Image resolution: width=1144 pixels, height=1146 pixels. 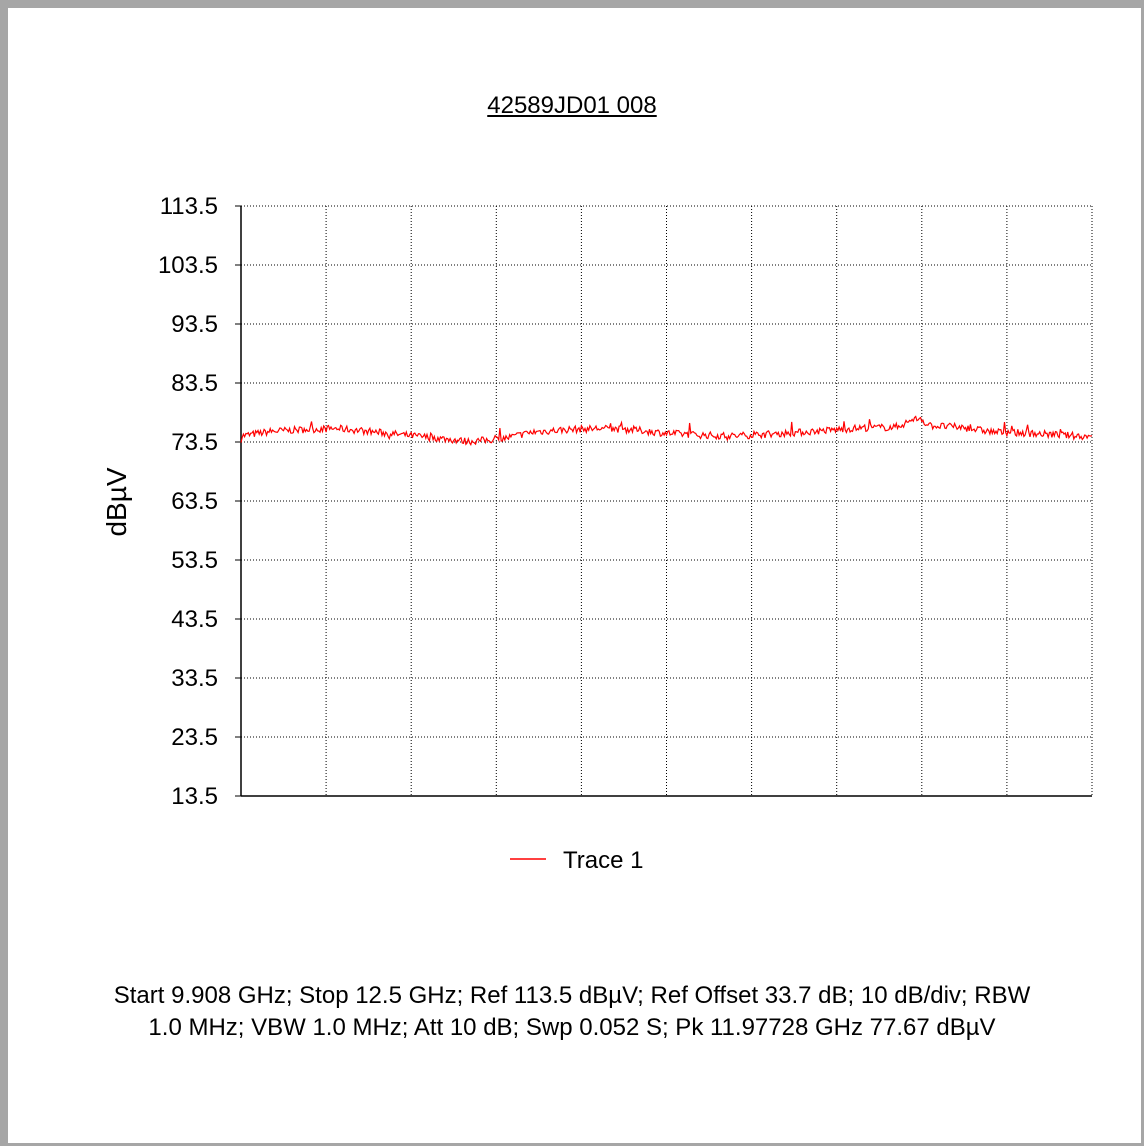 I want to click on trace-layer, so click(x=666, y=430).